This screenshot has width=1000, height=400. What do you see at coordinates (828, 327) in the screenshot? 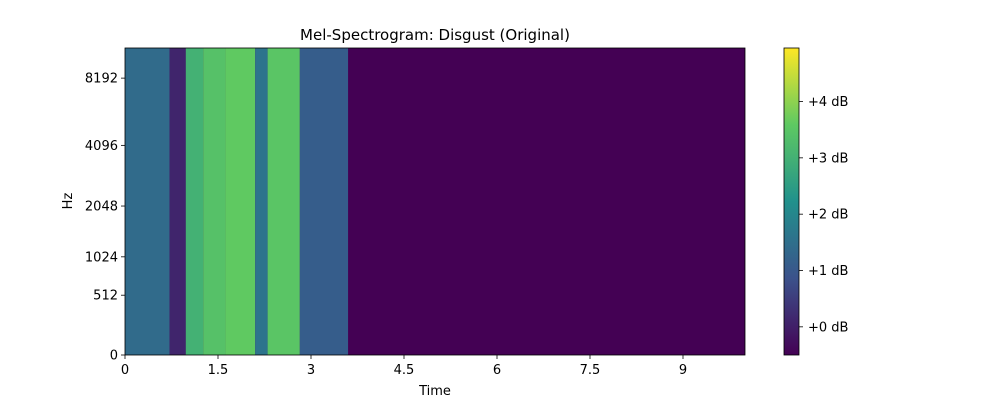
I see `colorbar-tick-label: +0 dB` at bounding box center [828, 327].